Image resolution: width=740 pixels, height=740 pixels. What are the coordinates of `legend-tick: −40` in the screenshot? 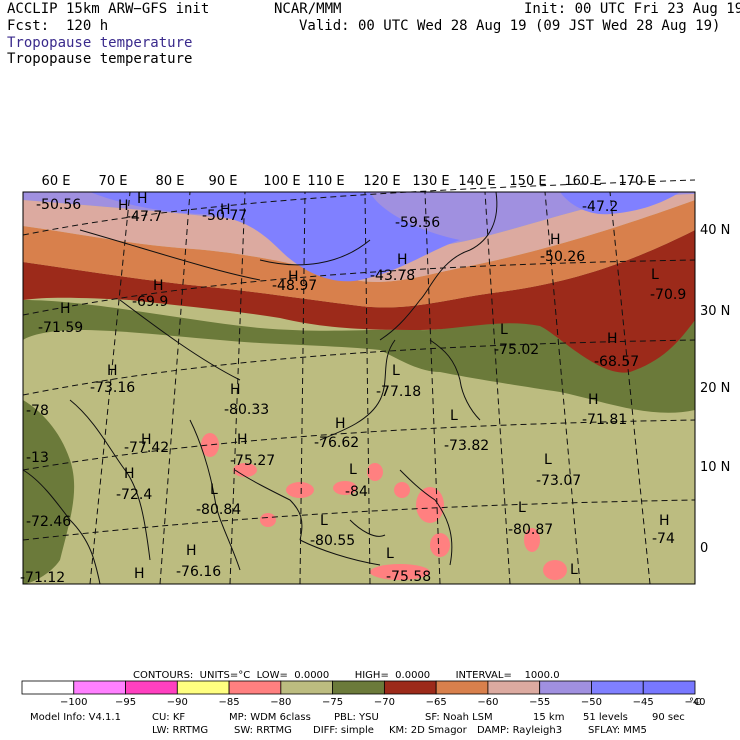 It's located at (694, 702).